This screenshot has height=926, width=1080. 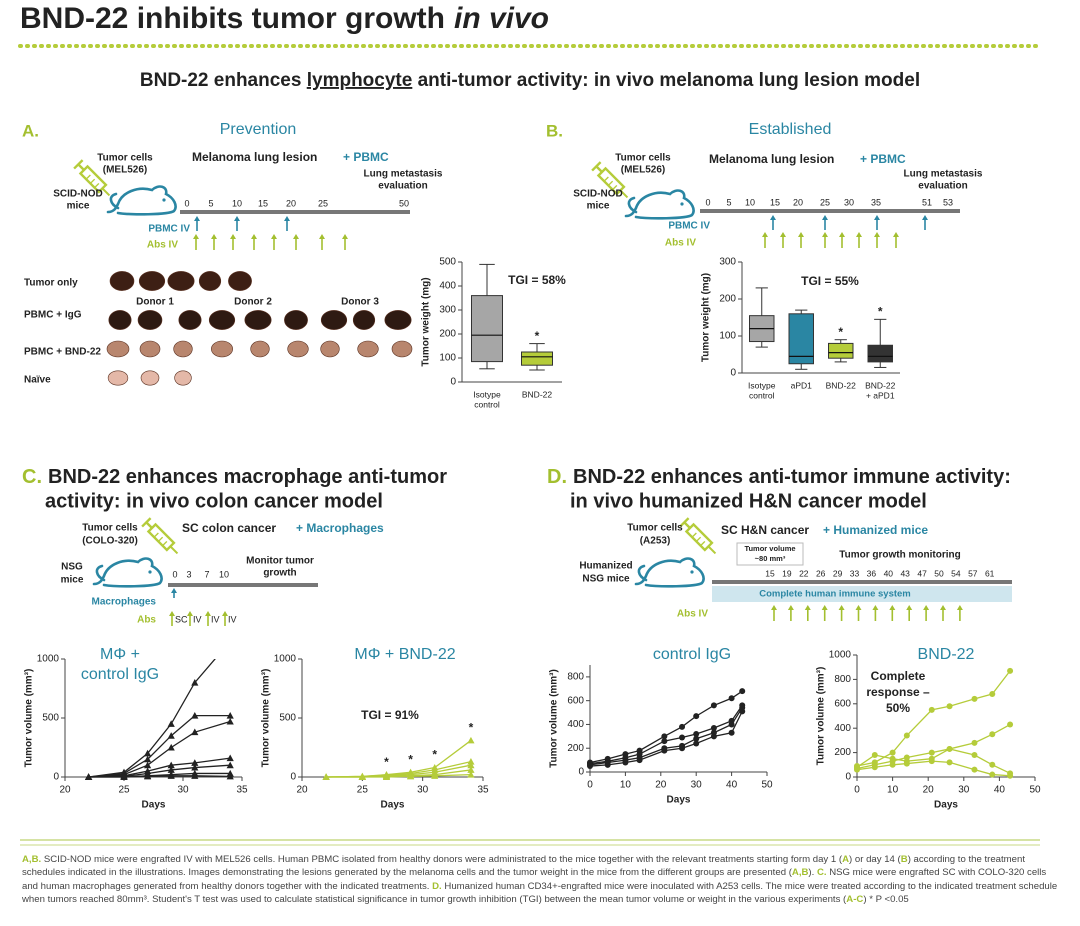 I want to click on donor-label: Donor 1, so click(x=155, y=302).